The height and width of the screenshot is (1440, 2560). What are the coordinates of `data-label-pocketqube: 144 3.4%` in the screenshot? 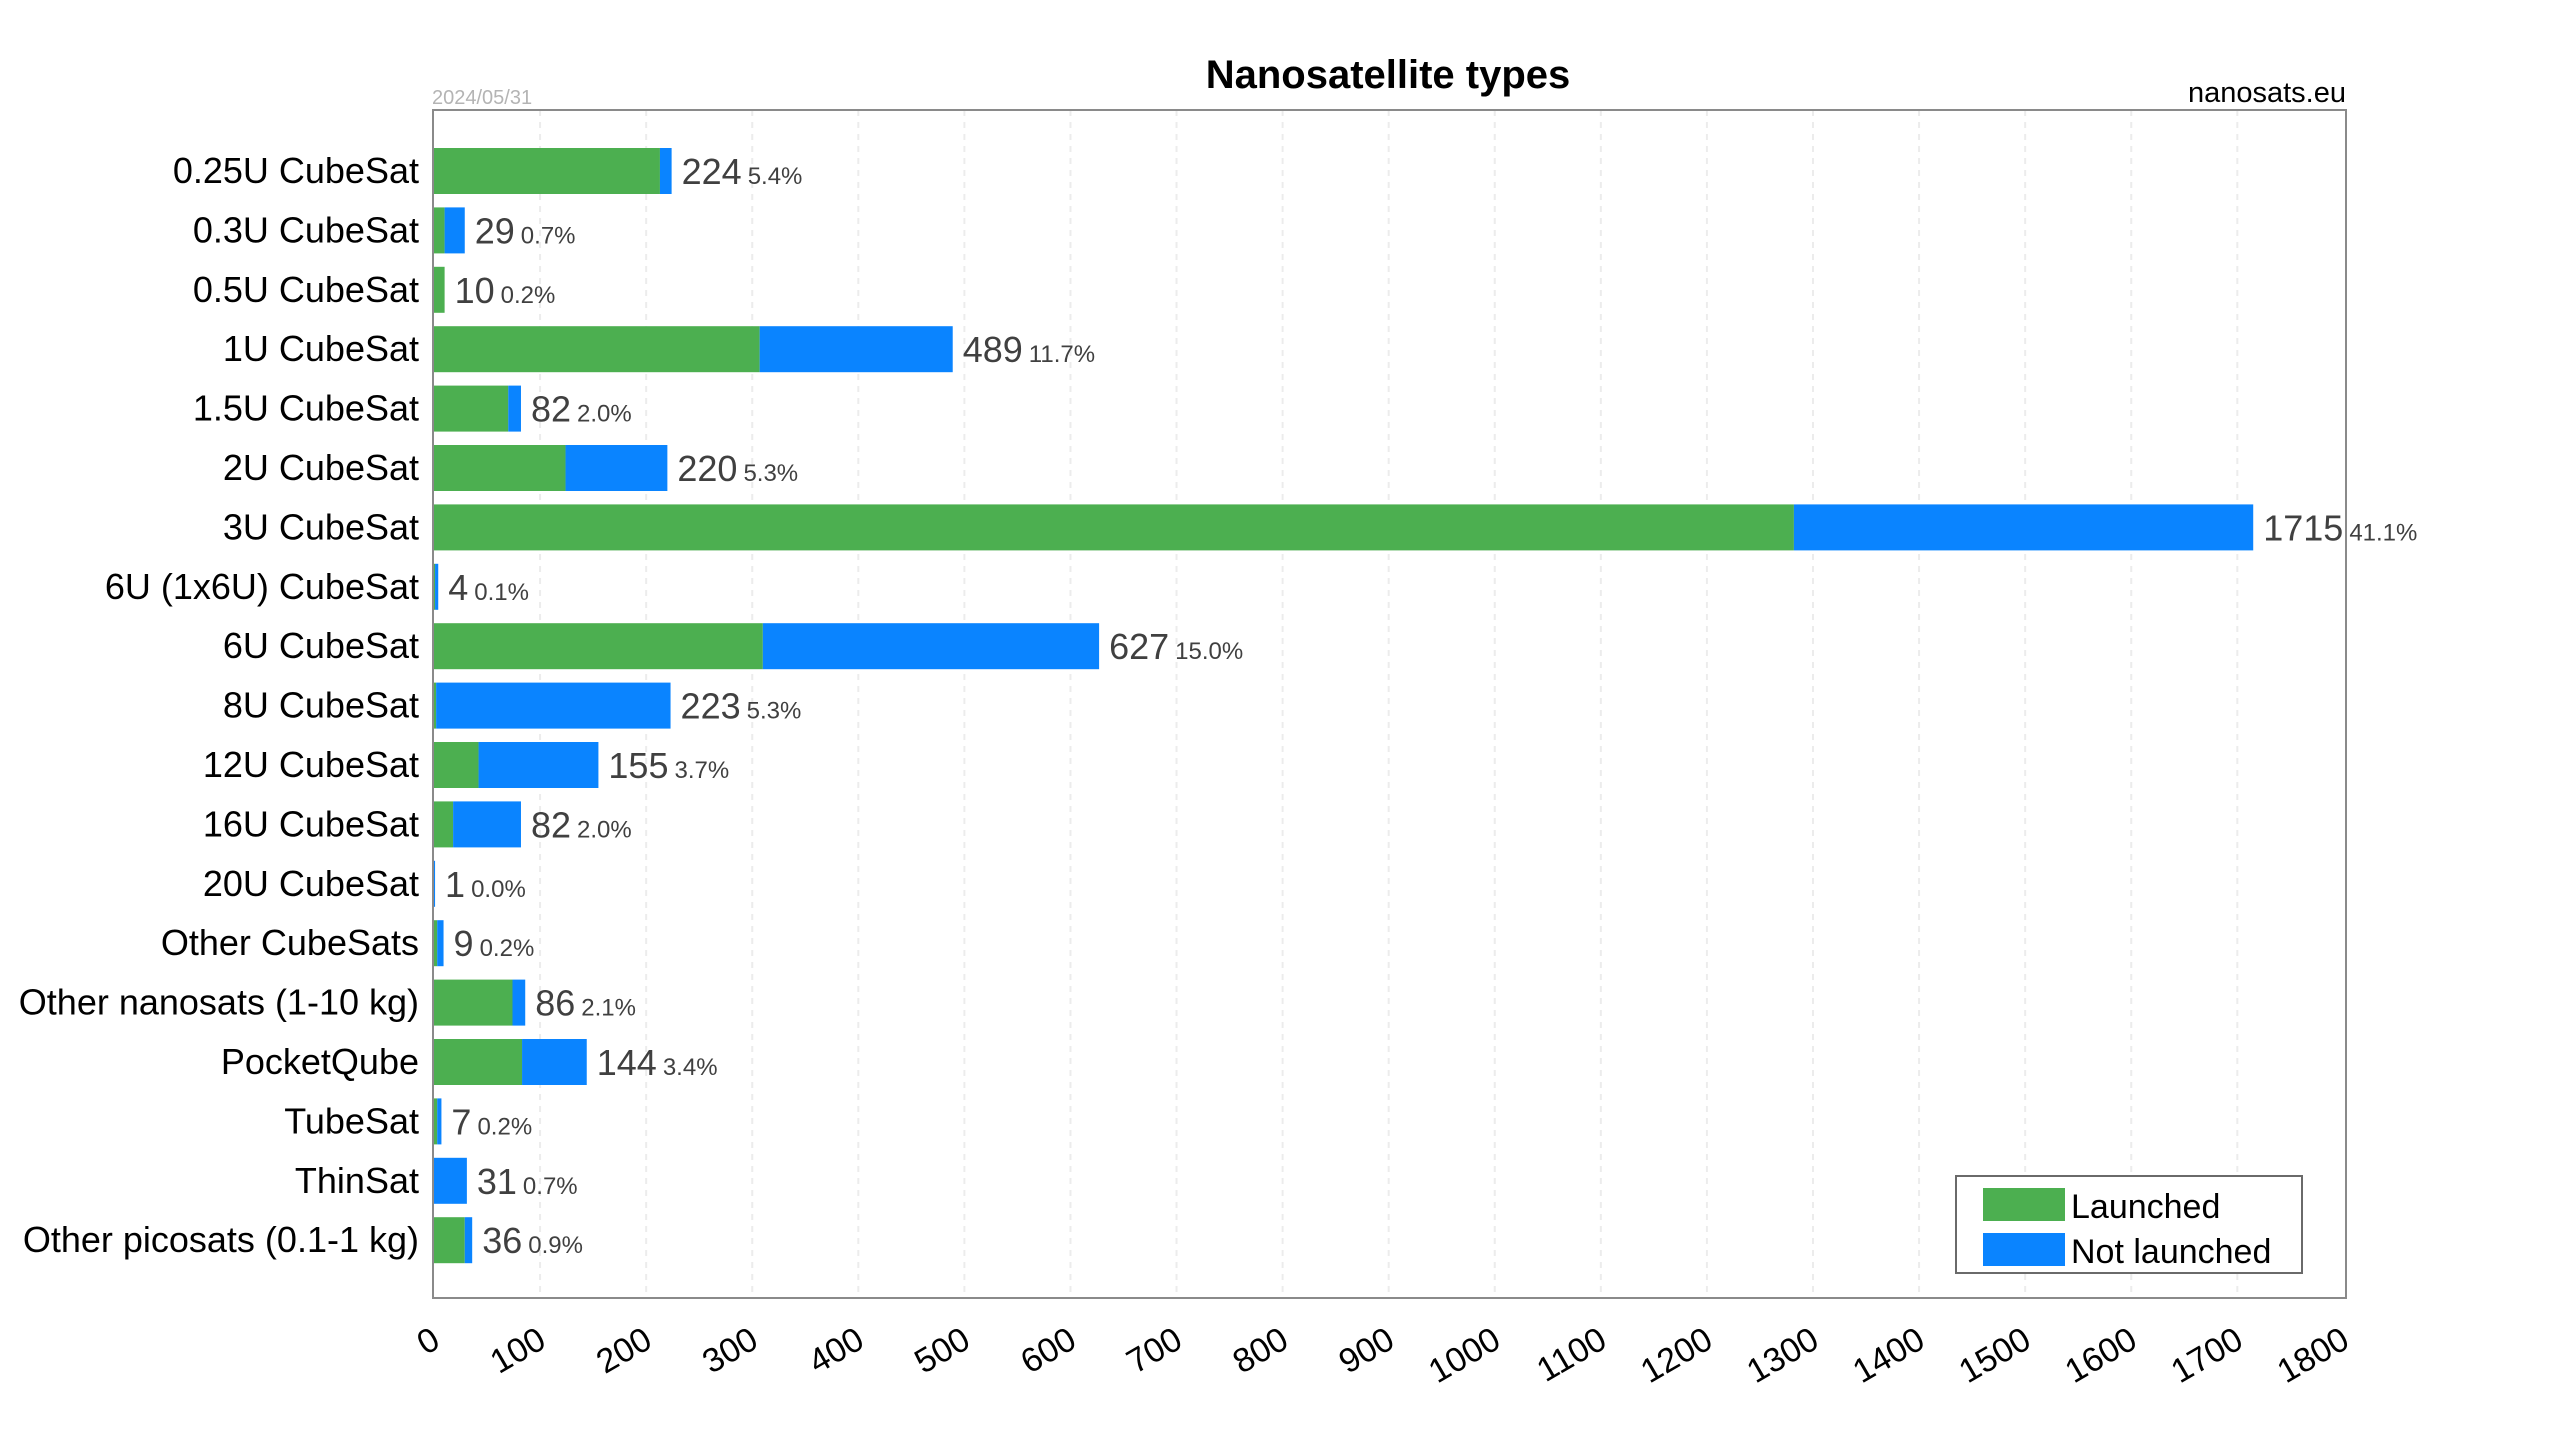 It's located at (657, 1062).